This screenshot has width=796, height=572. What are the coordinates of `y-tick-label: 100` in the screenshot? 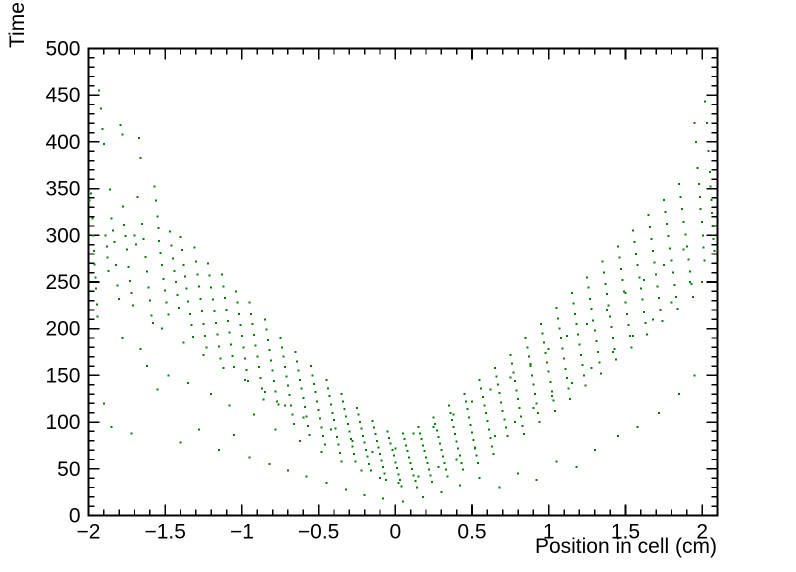 It's located at (62, 422).